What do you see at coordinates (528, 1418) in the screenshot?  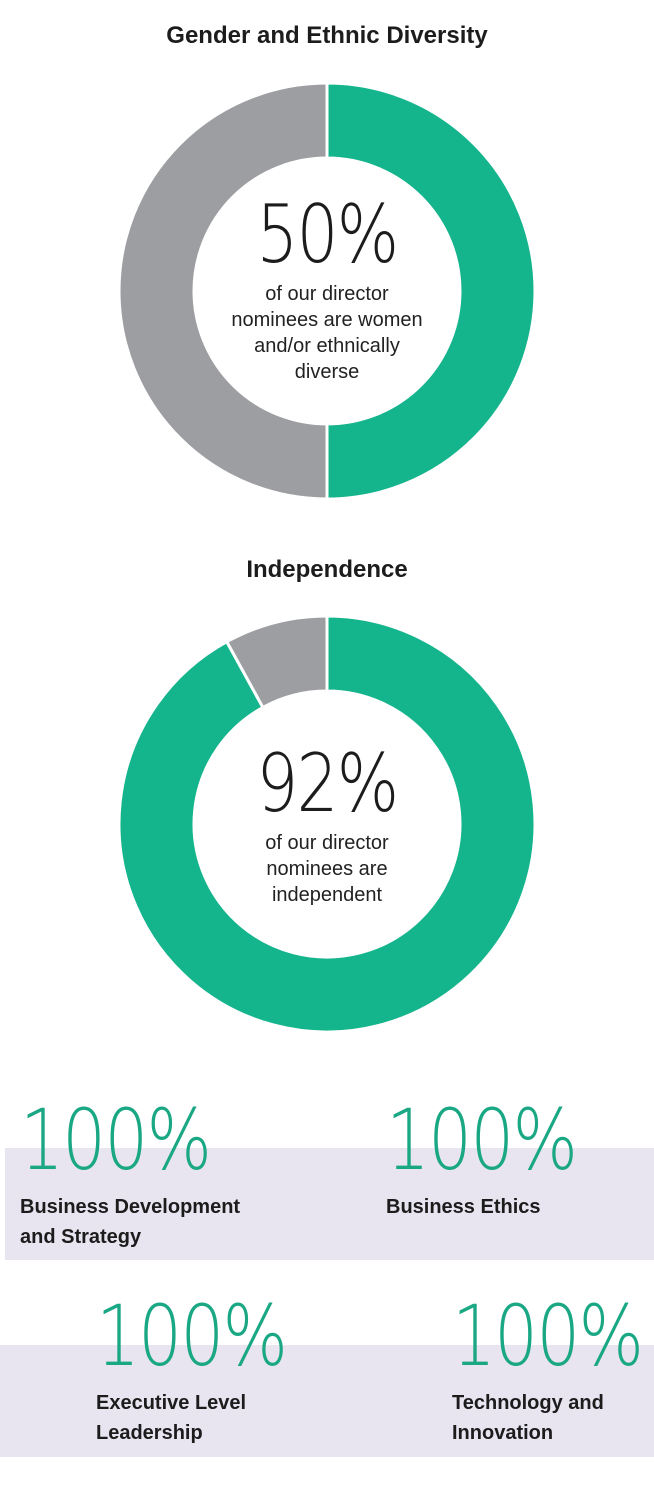 I see `stat-label: Technology and Innovation` at bounding box center [528, 1418].